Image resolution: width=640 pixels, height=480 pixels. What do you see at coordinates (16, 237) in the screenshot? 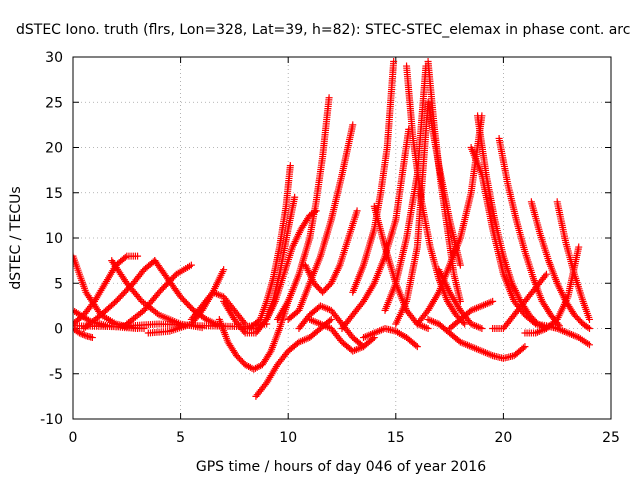
I see `y-axis-label: dSTEC / TECUs` at bounding box center [16, 237].